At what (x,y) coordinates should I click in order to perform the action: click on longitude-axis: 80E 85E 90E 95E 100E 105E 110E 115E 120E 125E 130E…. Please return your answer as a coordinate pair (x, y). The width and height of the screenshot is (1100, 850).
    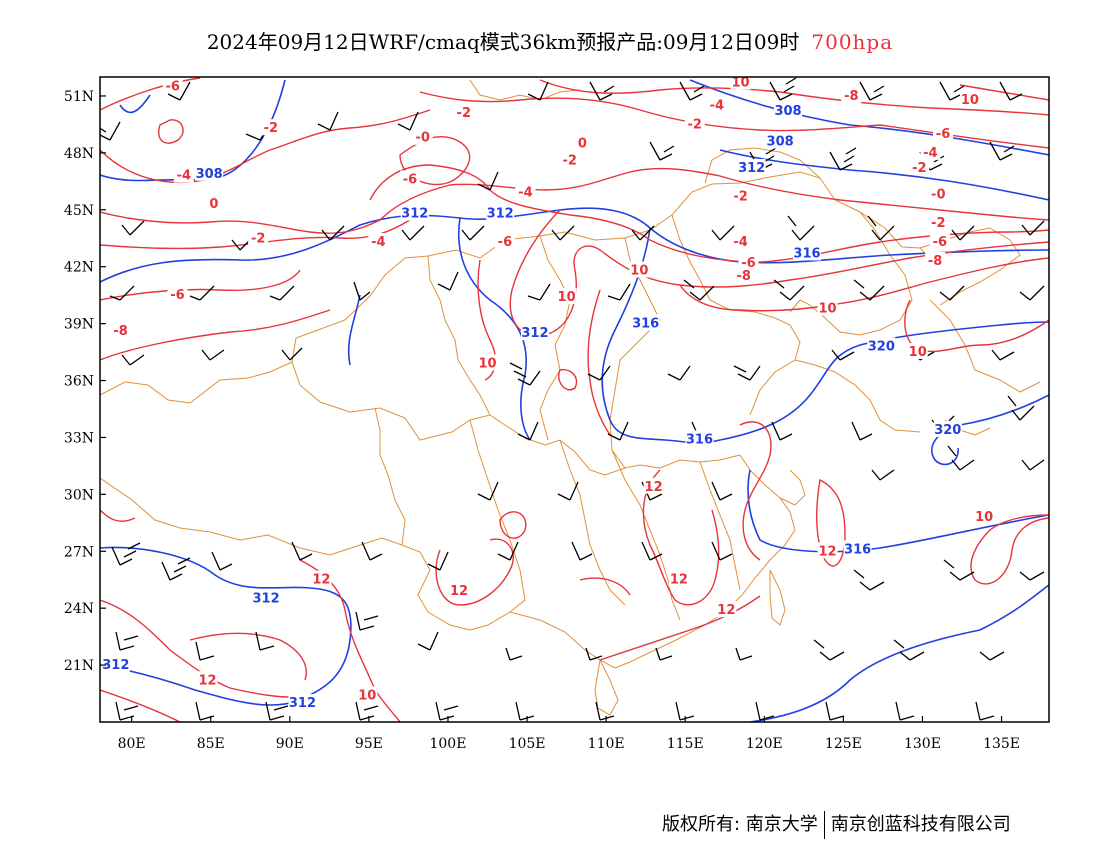
    Looking at the image, I should click on (569, 734).